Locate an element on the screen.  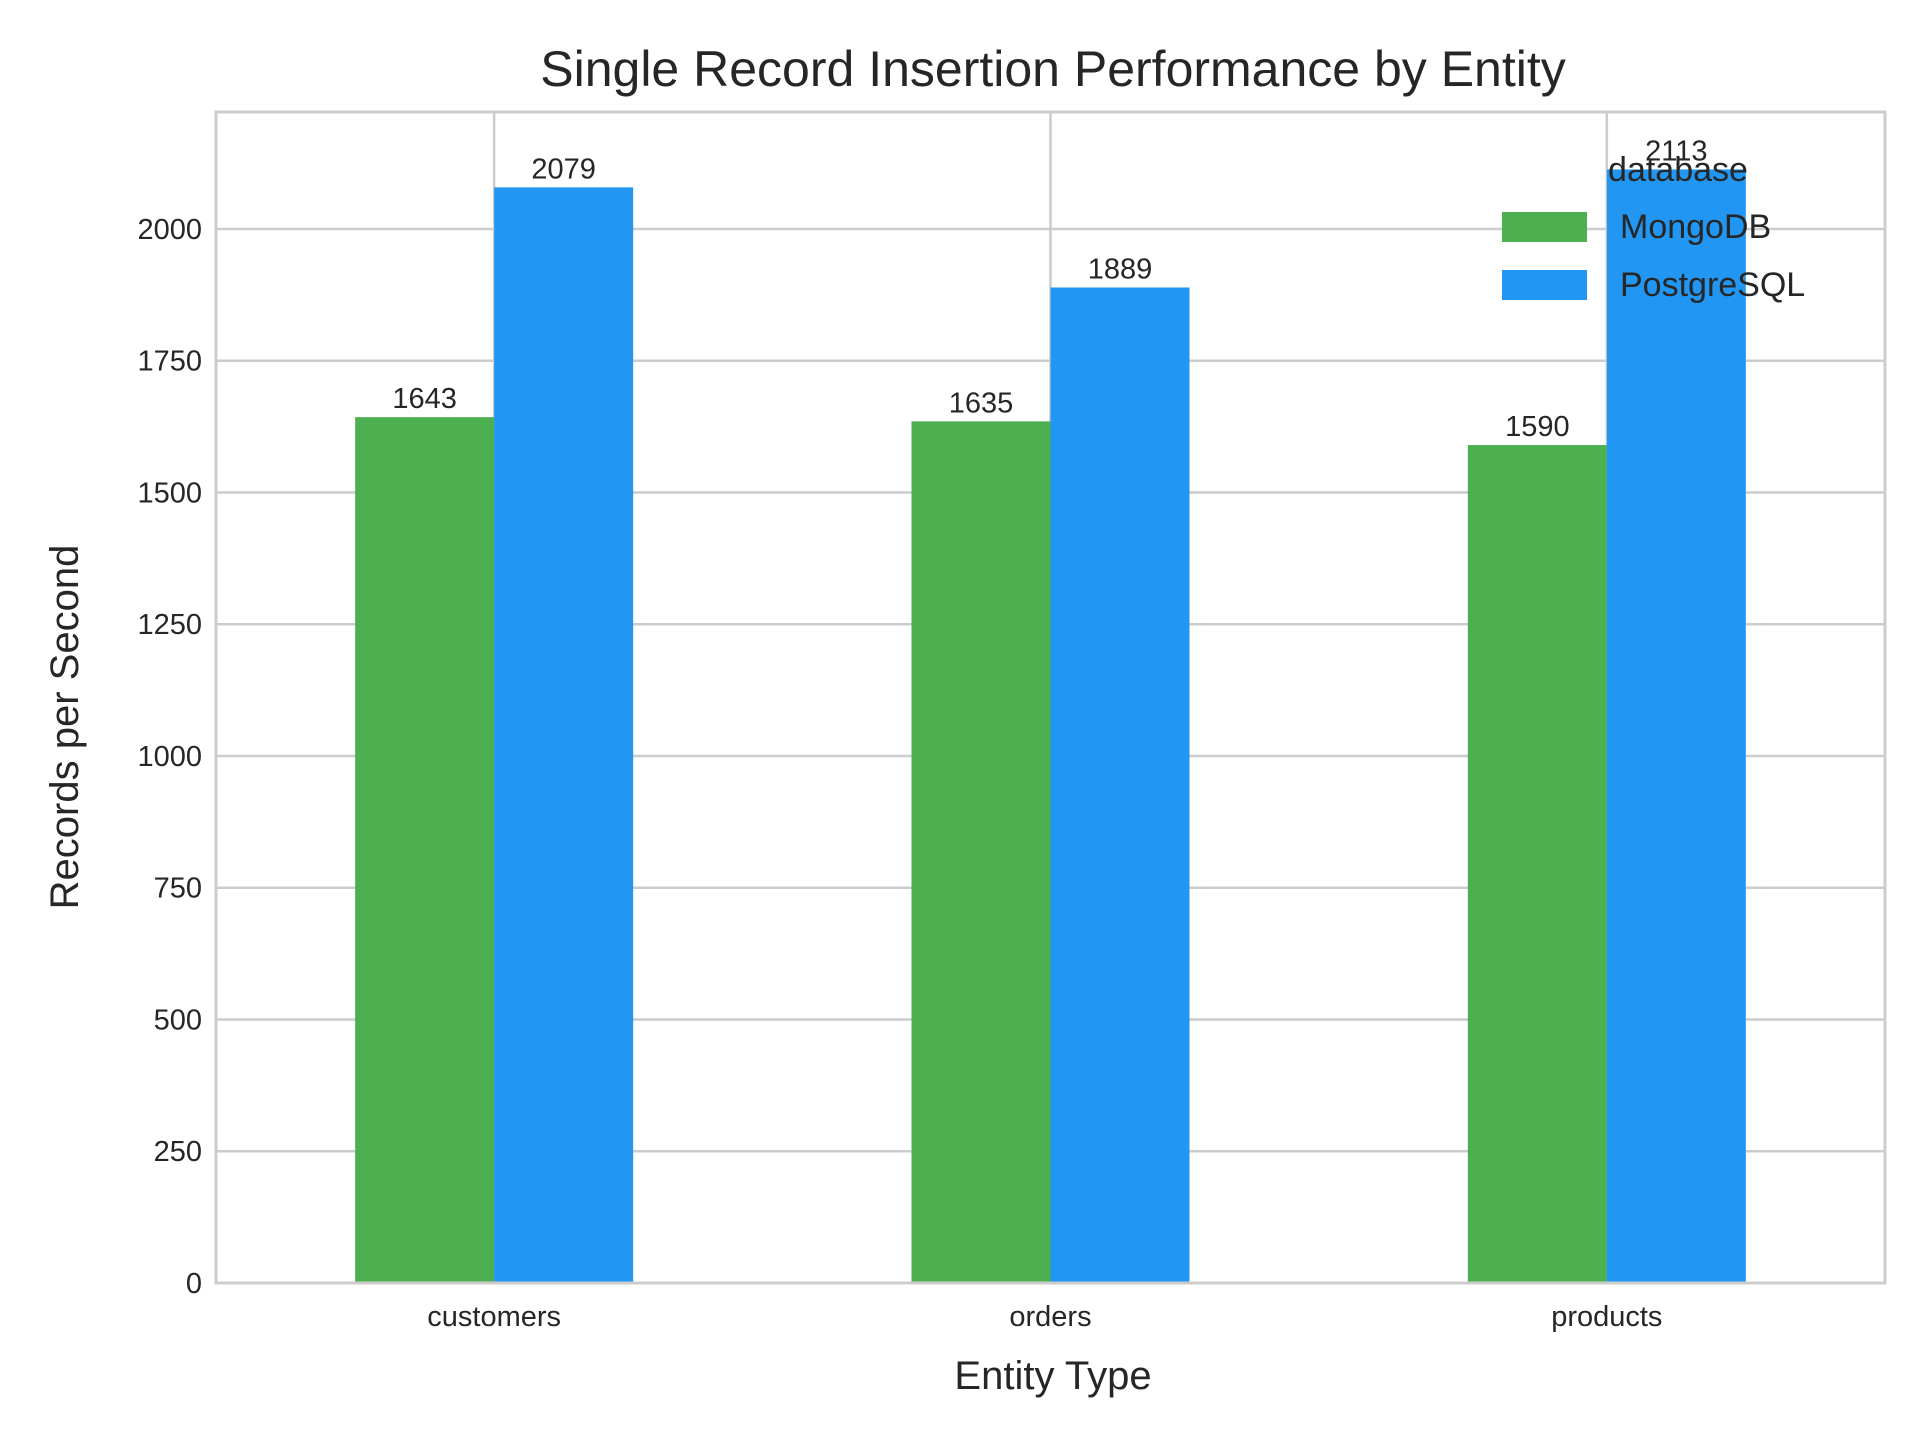
bar-value-labels: 1643 1635 1590 2079 1889 2113 is located at coordinates (1049, 289).